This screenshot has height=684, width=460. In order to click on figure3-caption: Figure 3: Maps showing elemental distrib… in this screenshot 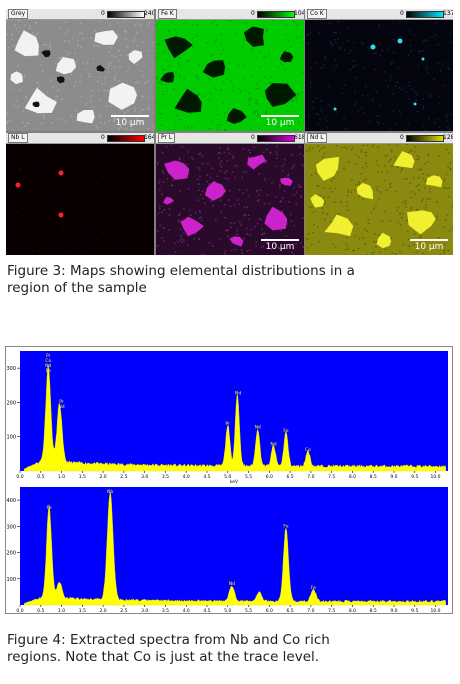, I will do `click(181, 280)`.